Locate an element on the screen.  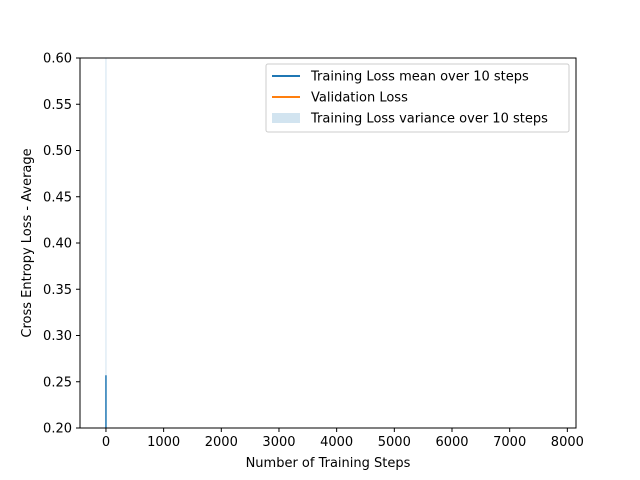
legend-box is located at coordinates (417, 98).